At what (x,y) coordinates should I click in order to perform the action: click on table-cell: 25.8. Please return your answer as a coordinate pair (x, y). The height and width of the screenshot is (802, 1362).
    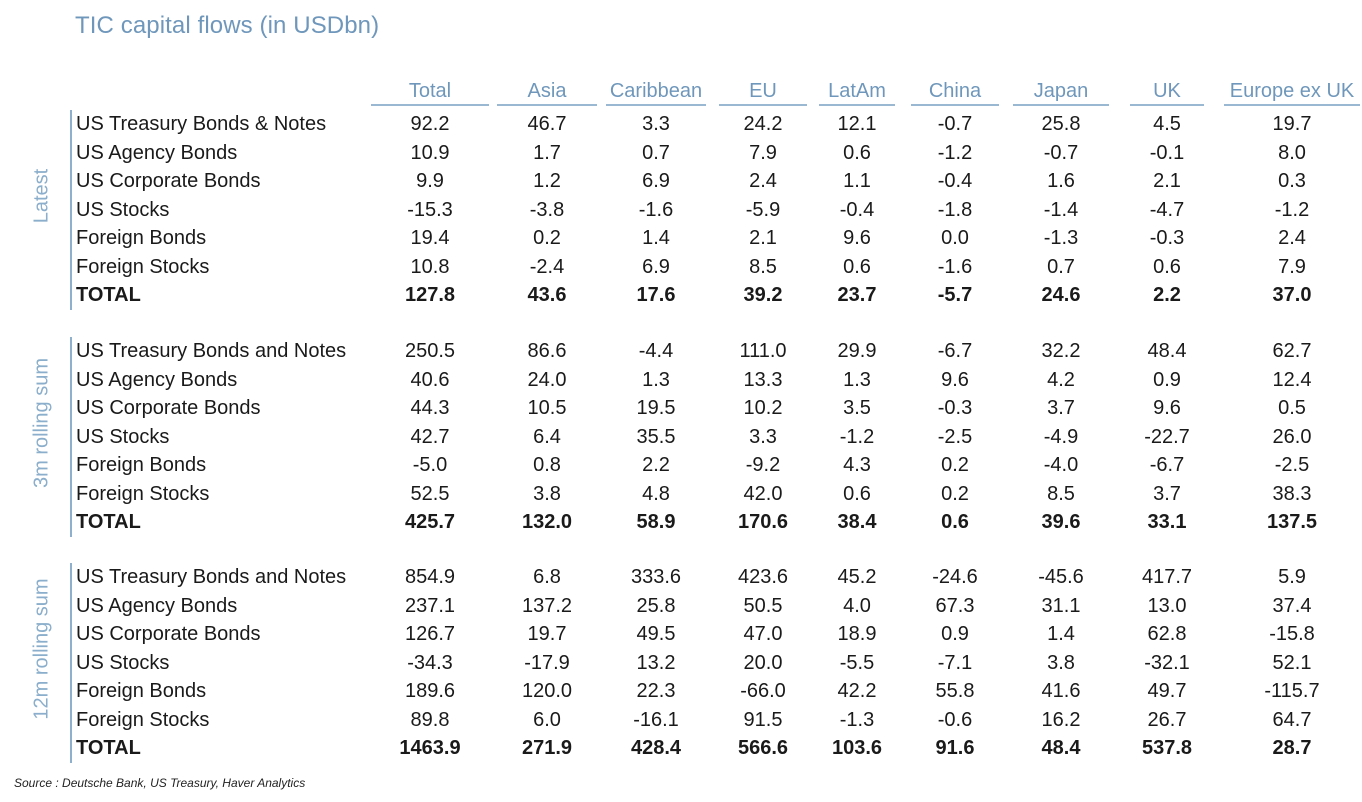
    Looking at the image, I should click on (656, 605).